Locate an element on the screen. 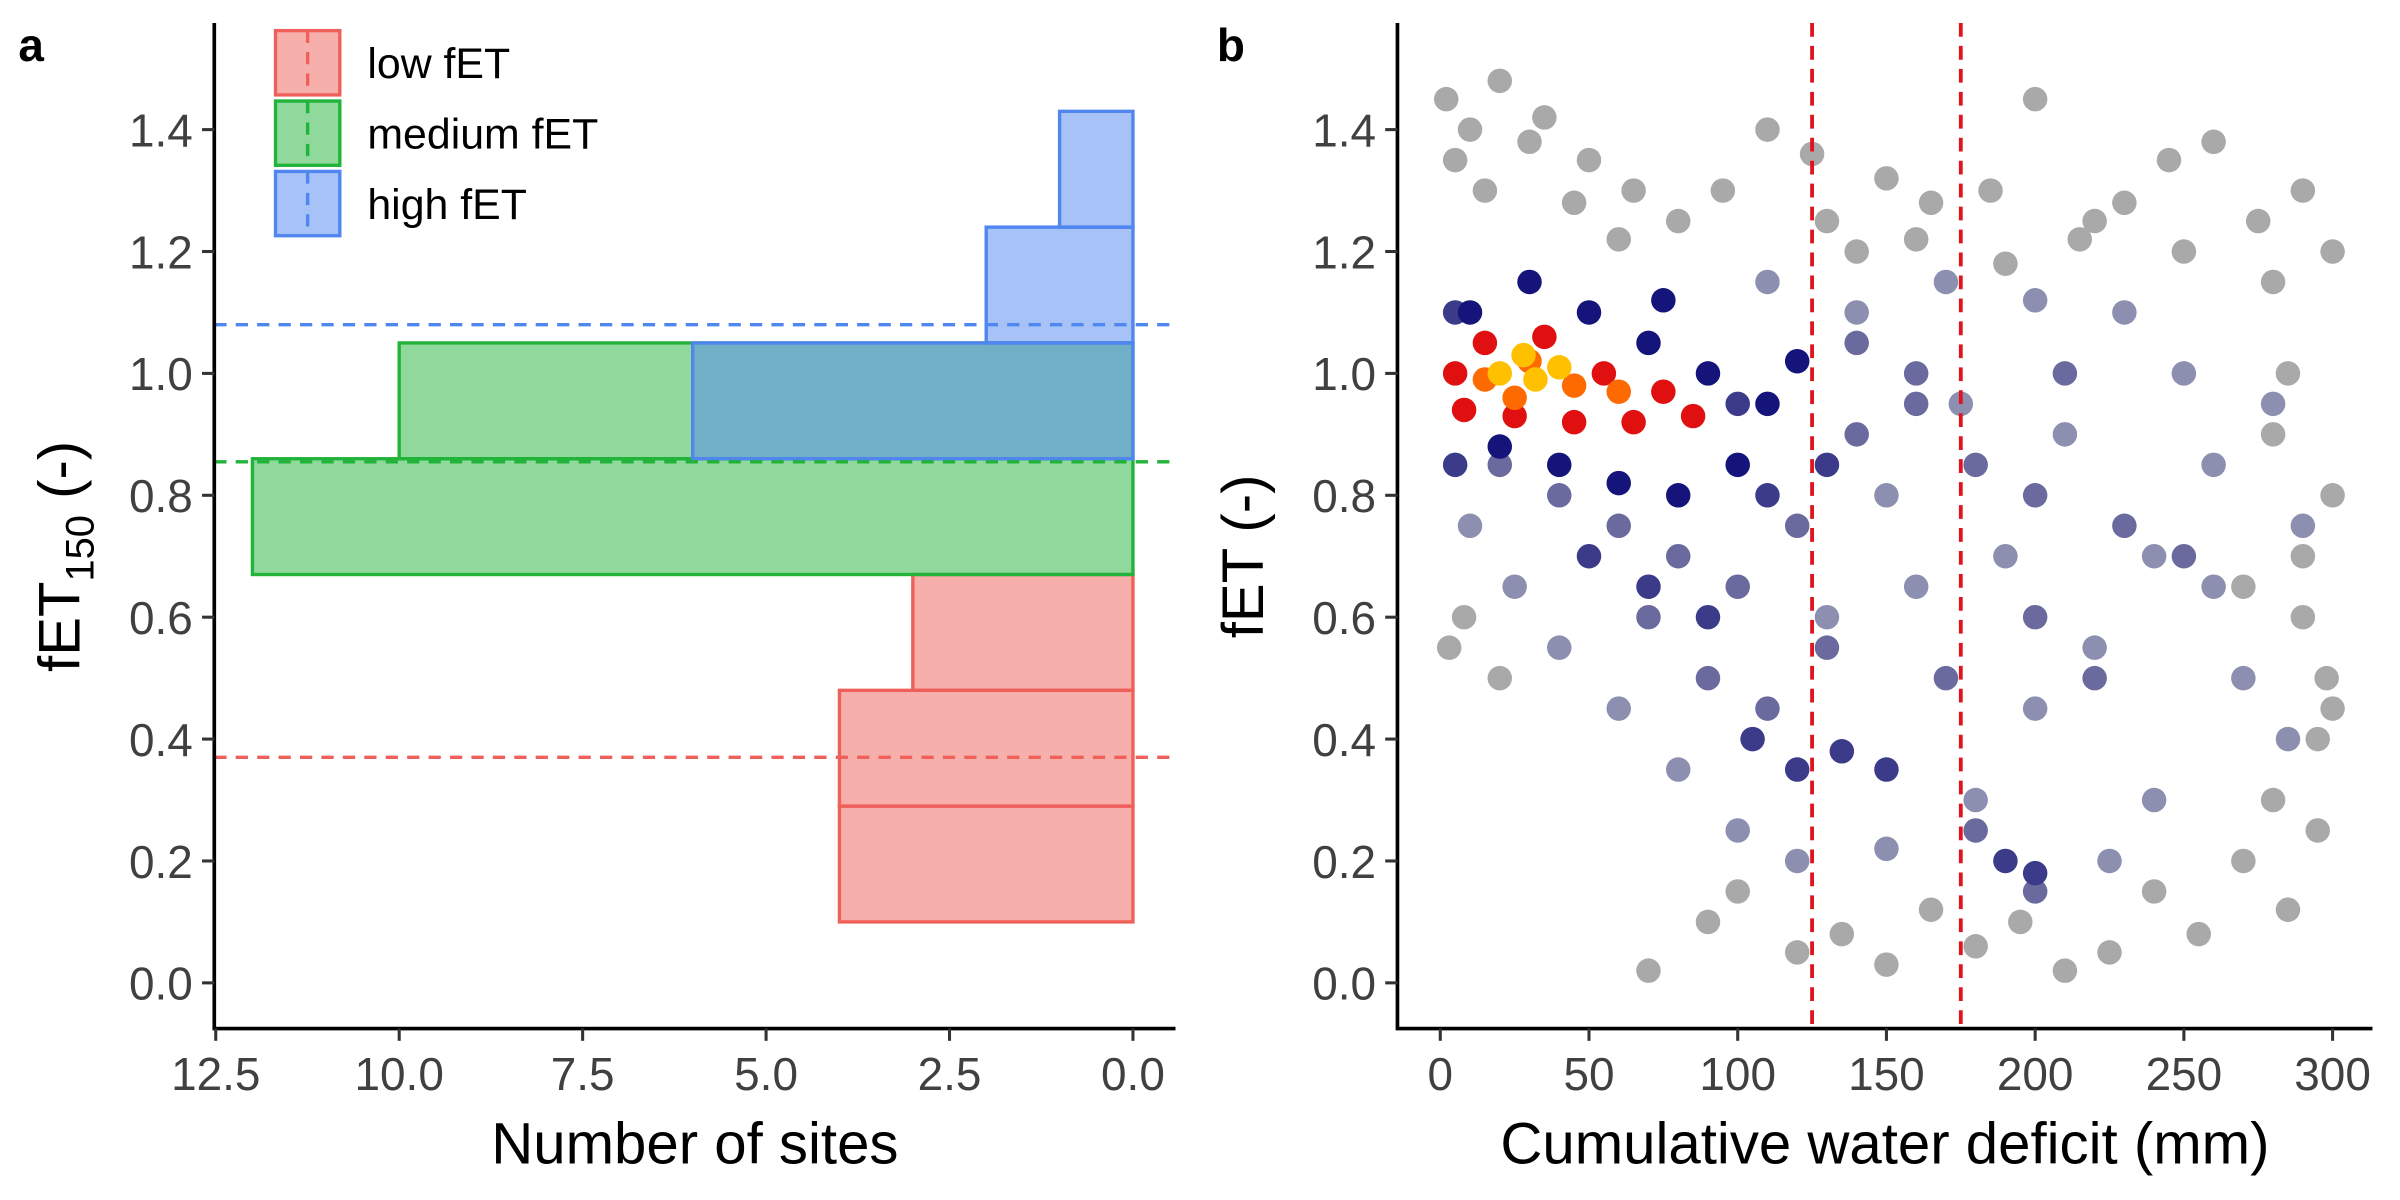  x-tick-label: 2.5 is located at coordinates (950, 1074).